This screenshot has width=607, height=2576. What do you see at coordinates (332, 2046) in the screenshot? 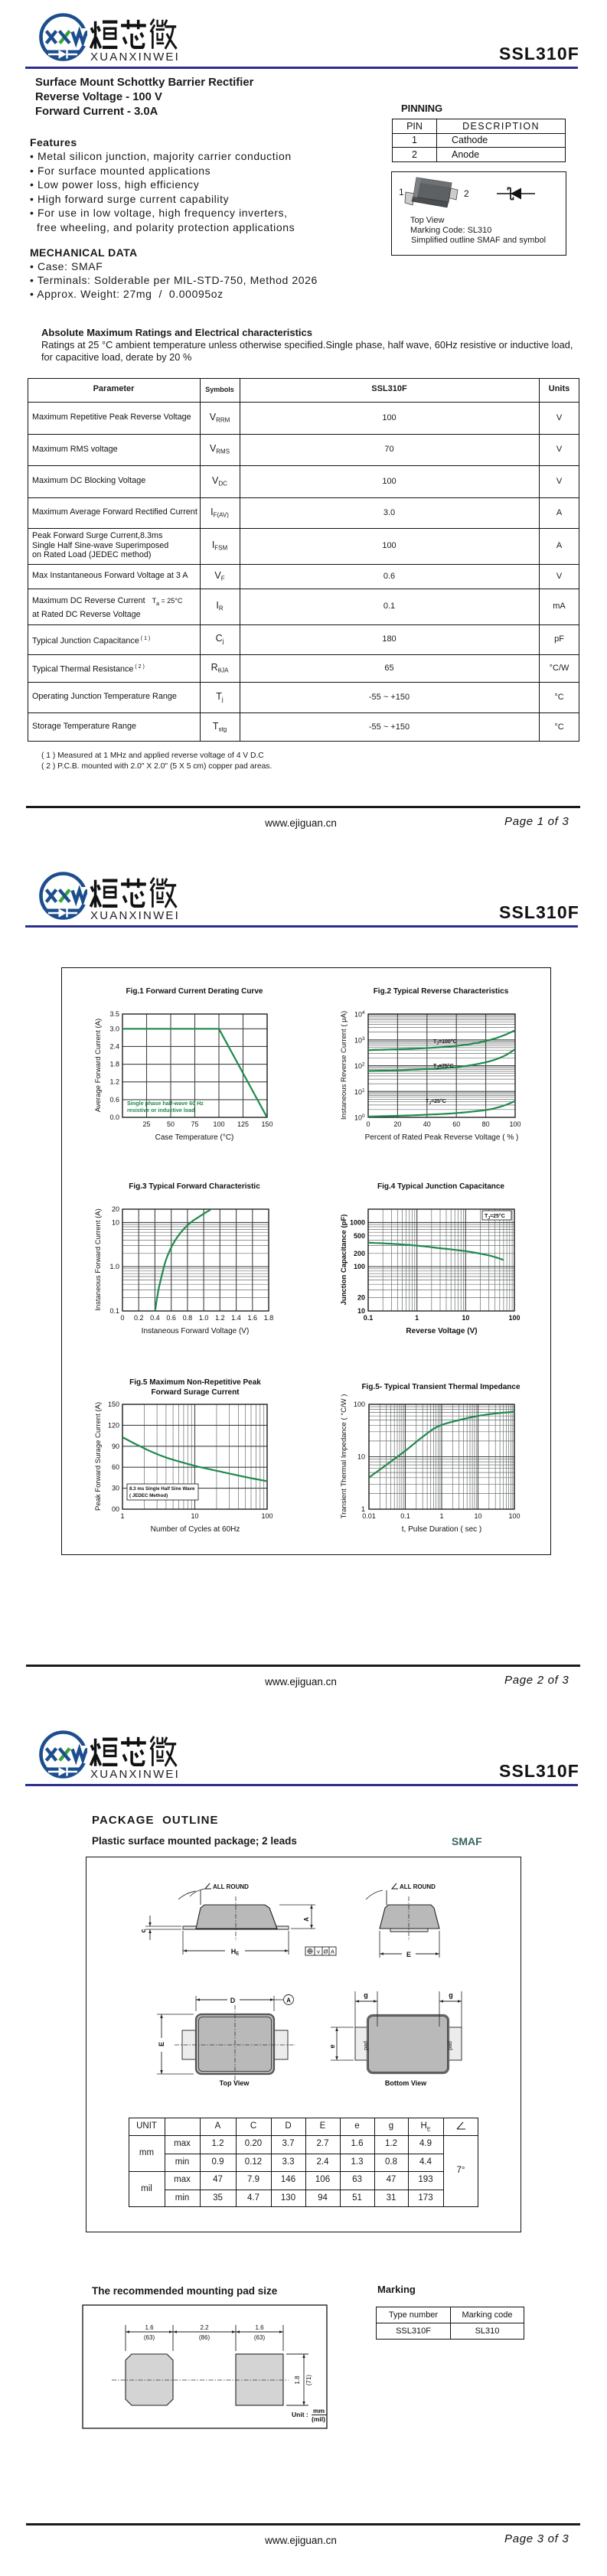
I see `svg-text: e` at bounding box center [332, 2046].